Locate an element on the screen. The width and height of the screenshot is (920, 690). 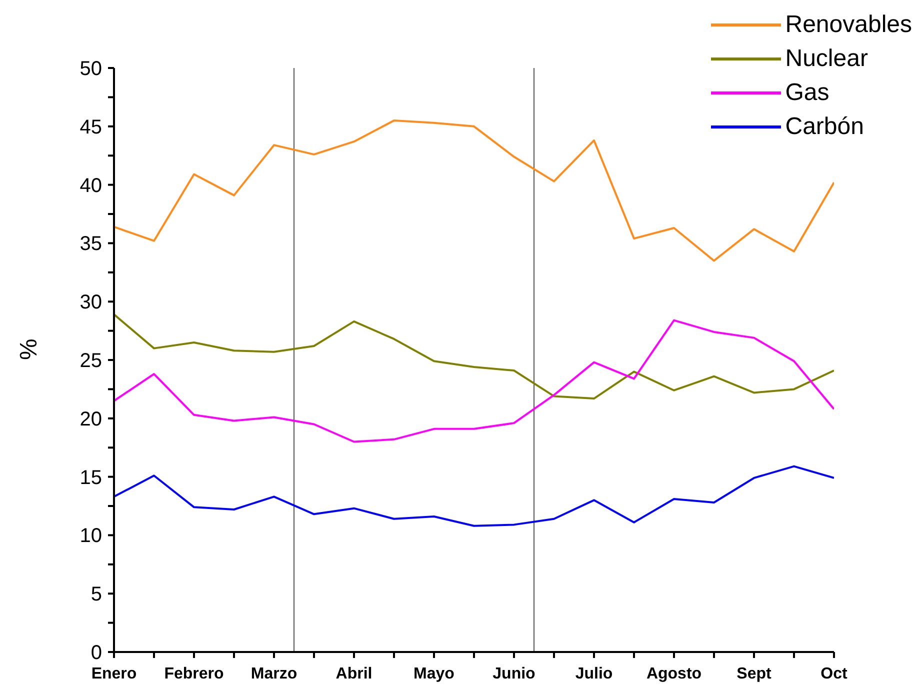
y-tick-label: 40 is located at coordinates (91, 185).